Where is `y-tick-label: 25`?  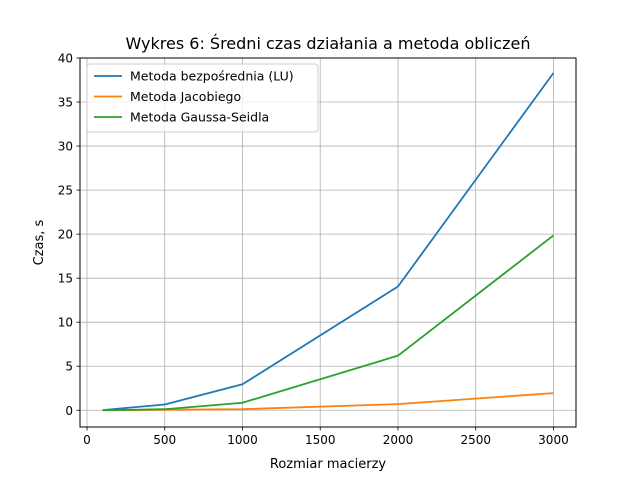
y-tick-label: 25 is located at coordinates (65, 191).